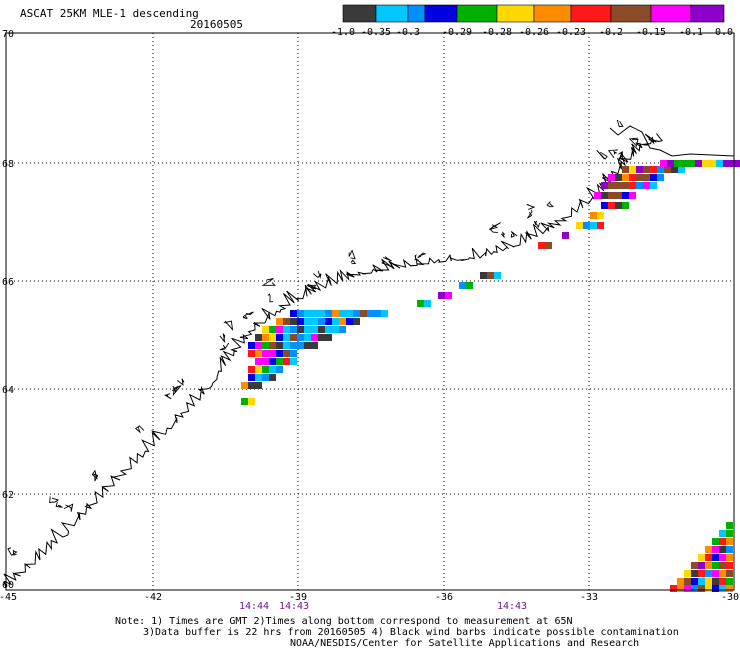 This screenshot has height=650, width=740. What do you see at coordinates (216, 24) in the screenshot?
I see `figure-date: 20160505` at bounding box center [216, 24].